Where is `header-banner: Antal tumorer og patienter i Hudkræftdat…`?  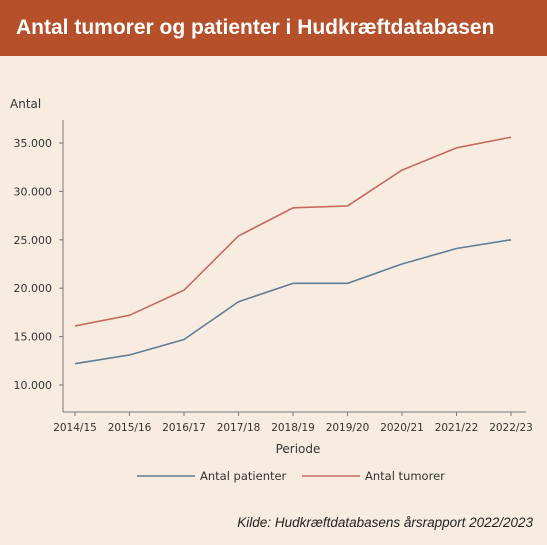 header-banner: Antal tumorer og patienter i Hudkræftdat… is located at coordinates (273, 28).